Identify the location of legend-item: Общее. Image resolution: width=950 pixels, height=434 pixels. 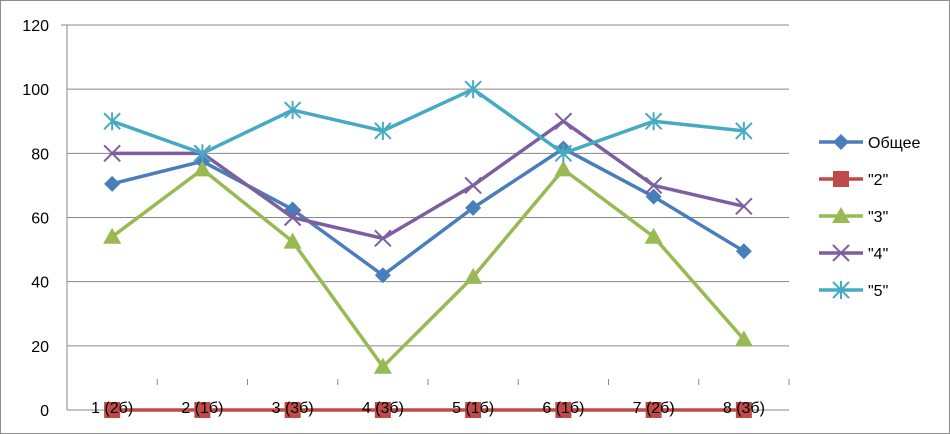
(869, 143).